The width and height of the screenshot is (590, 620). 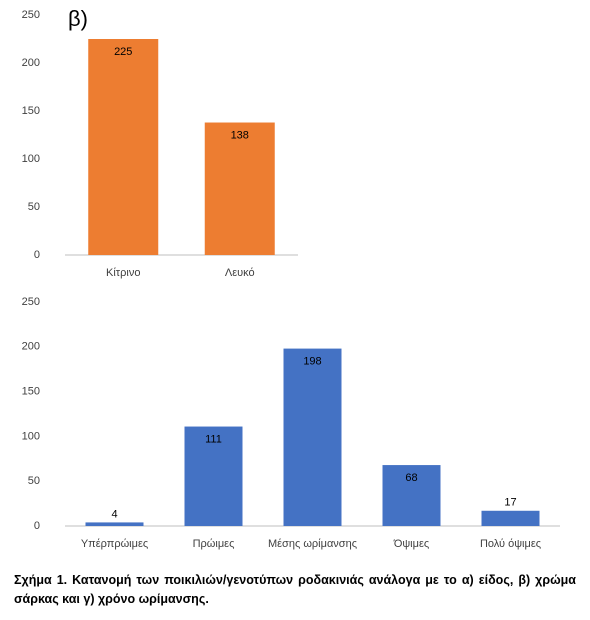 What do you see at coordinates (78, 18) in the screenshot?
I see `chart-label: β)` at bounding box center [78, 18].